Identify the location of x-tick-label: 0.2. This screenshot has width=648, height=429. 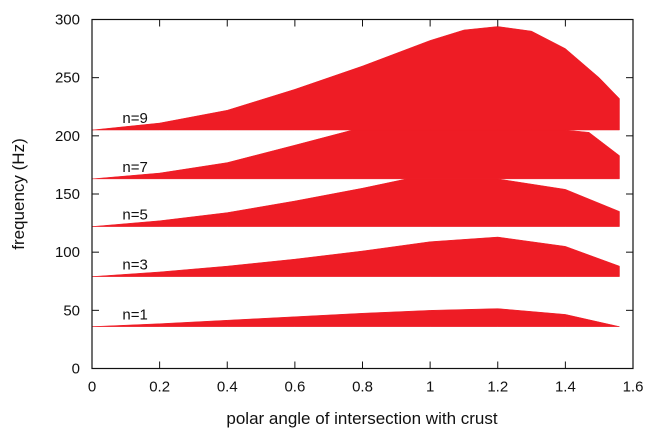
(159, 387).